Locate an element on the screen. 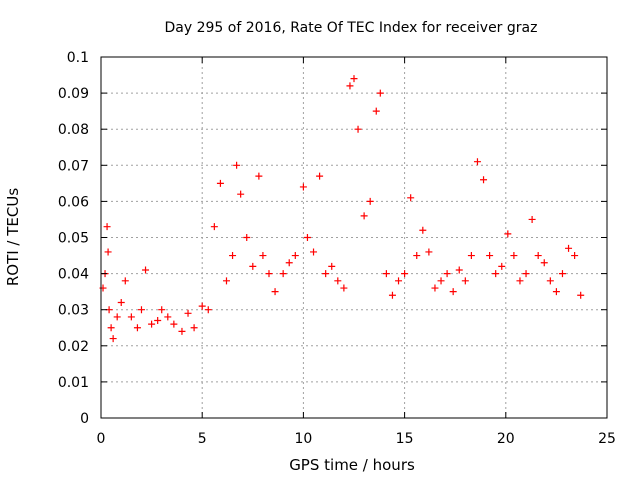  y-tick-label: 0.04 is located at coordinates (73, 275).